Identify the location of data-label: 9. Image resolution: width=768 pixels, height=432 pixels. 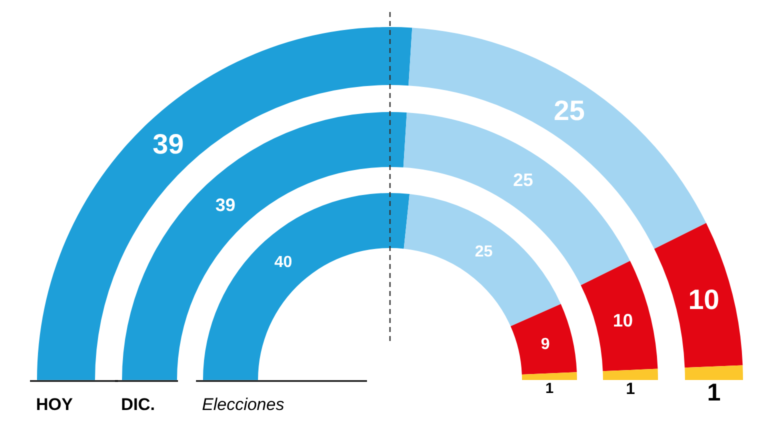
(545, 345).